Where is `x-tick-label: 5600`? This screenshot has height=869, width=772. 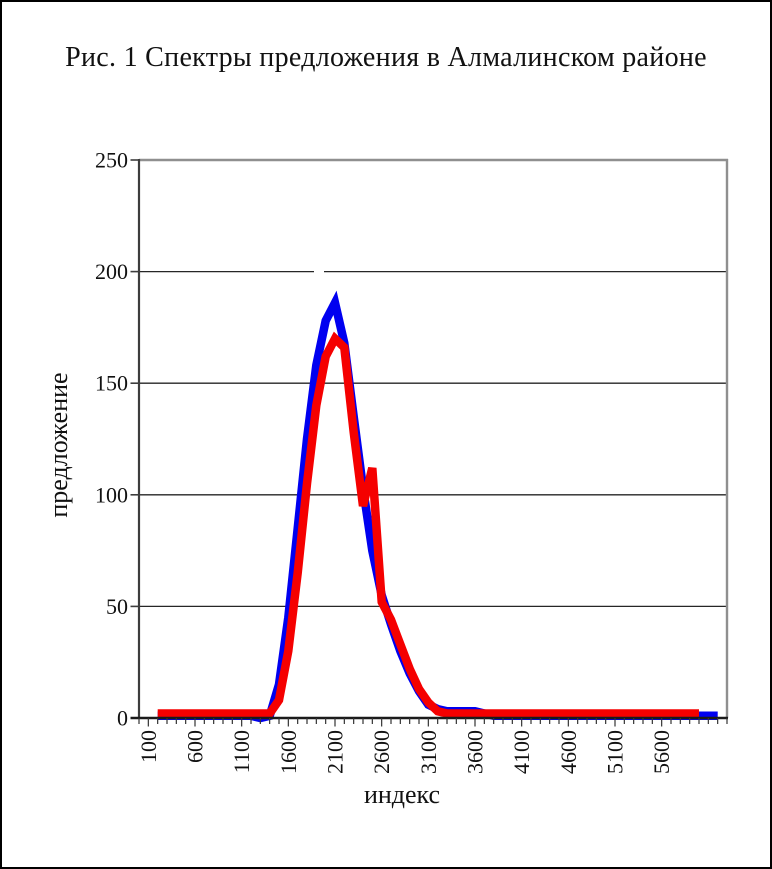 x-tick-label: 5600 is located at coordinates (661, 752).